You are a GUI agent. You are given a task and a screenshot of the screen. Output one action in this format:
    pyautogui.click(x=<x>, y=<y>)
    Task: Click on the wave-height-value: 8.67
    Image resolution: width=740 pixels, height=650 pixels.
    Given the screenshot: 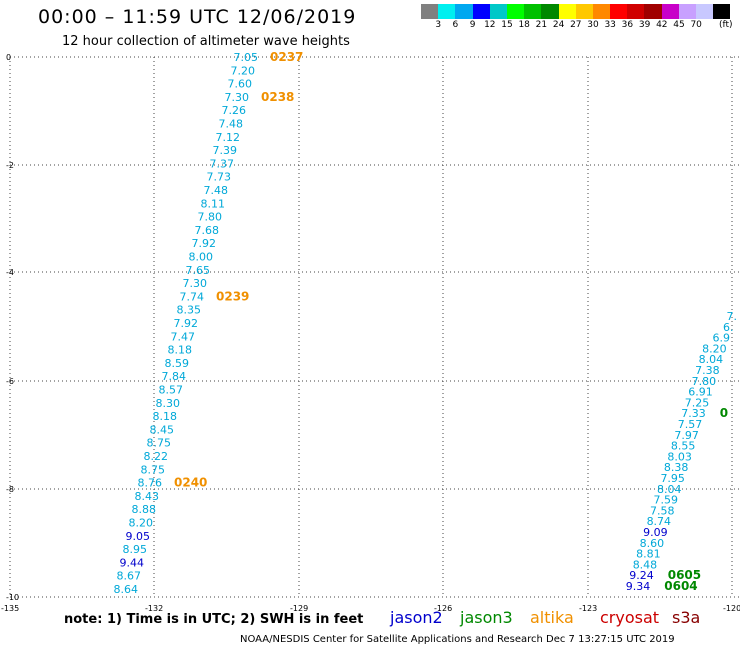 What is the action you would take?
    pyautogui.click(x=129, y=576)
    